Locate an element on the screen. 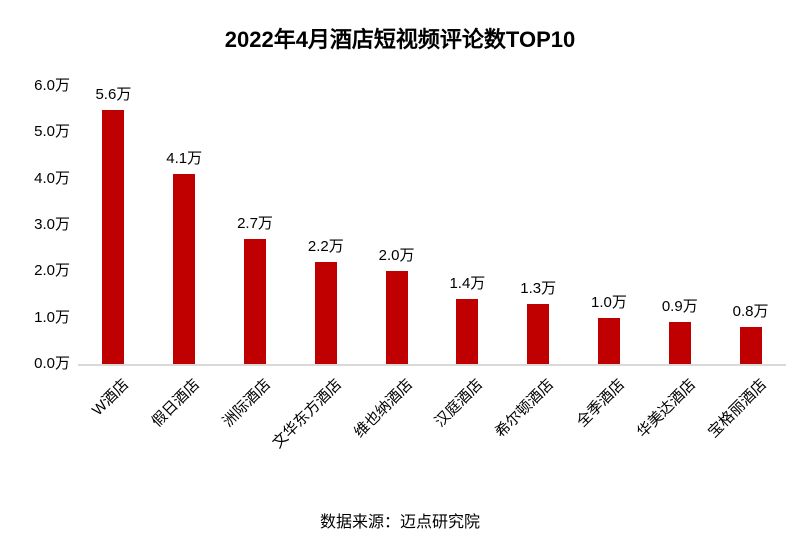 This screenshot has height=549, width=800. category-label: 洲际酒店 is located at coordinates (247, 403).